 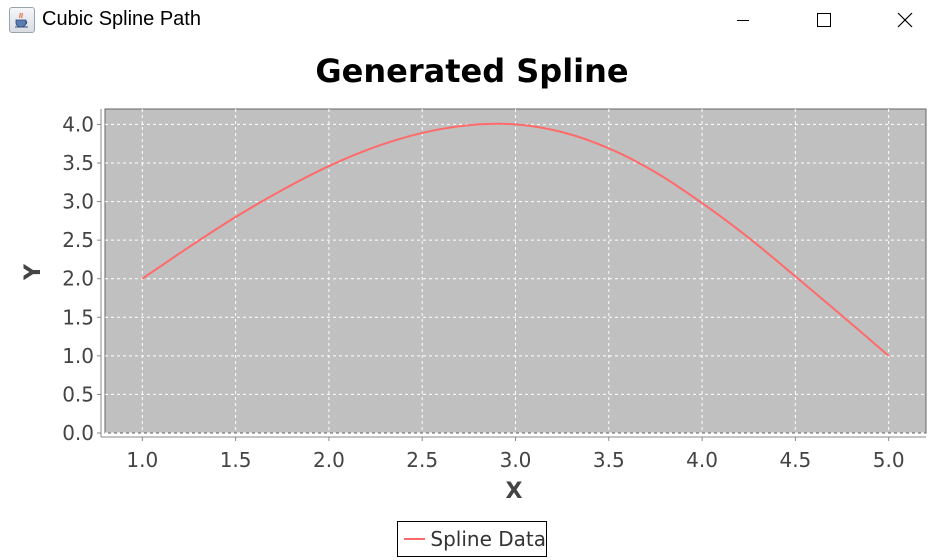 I want to click on x-tick-label: 2.0, so click(x=329, y=460).